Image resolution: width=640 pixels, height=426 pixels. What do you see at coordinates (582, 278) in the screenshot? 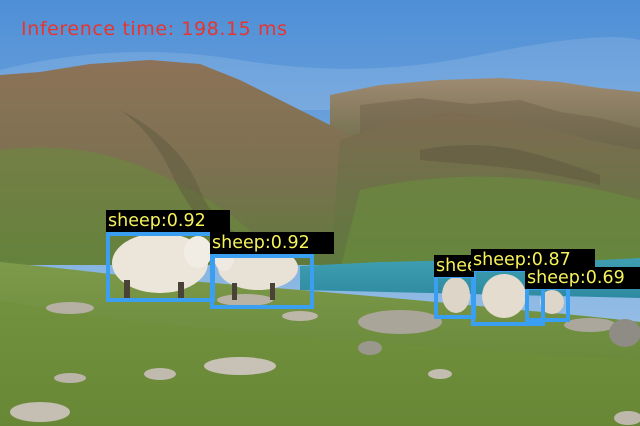
I see `detection-label: sheep:0.69` at bounding box center [582, 278].